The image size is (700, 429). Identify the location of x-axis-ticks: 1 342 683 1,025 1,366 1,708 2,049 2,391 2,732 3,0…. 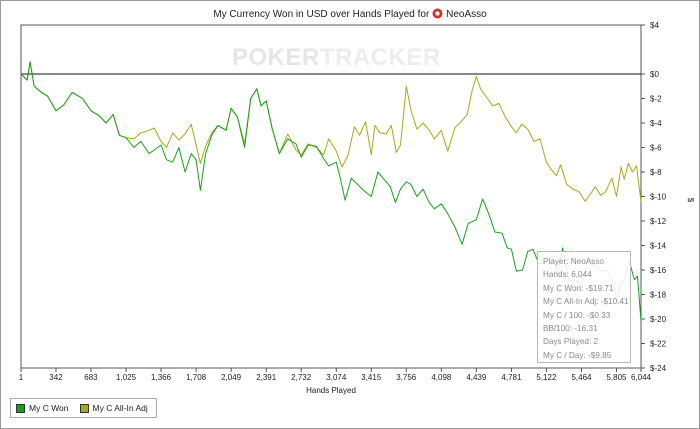
(335, 375).